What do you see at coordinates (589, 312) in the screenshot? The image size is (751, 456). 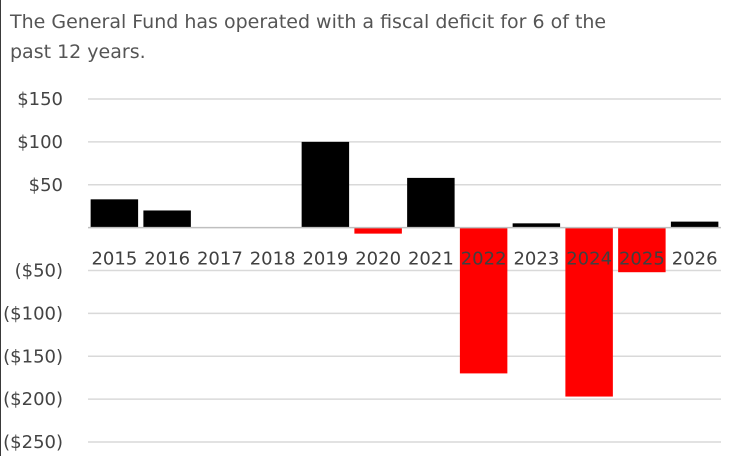 I see `bar-2024` at bounding box center [589, 312].